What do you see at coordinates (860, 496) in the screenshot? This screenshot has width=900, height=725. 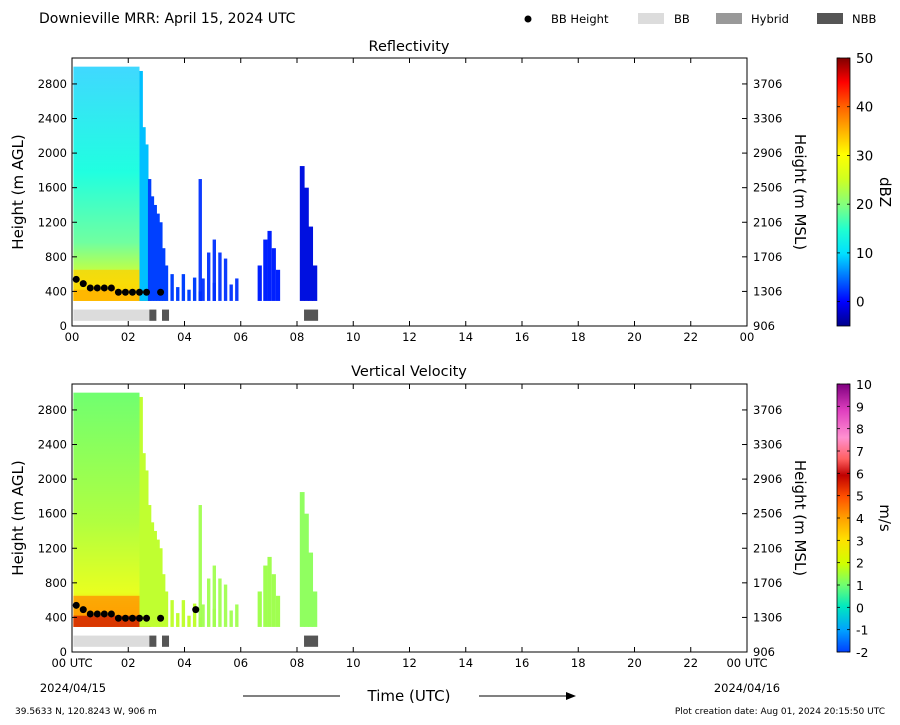 I see `colorbar-tick-label: 5` at bounding box center [860, 496].